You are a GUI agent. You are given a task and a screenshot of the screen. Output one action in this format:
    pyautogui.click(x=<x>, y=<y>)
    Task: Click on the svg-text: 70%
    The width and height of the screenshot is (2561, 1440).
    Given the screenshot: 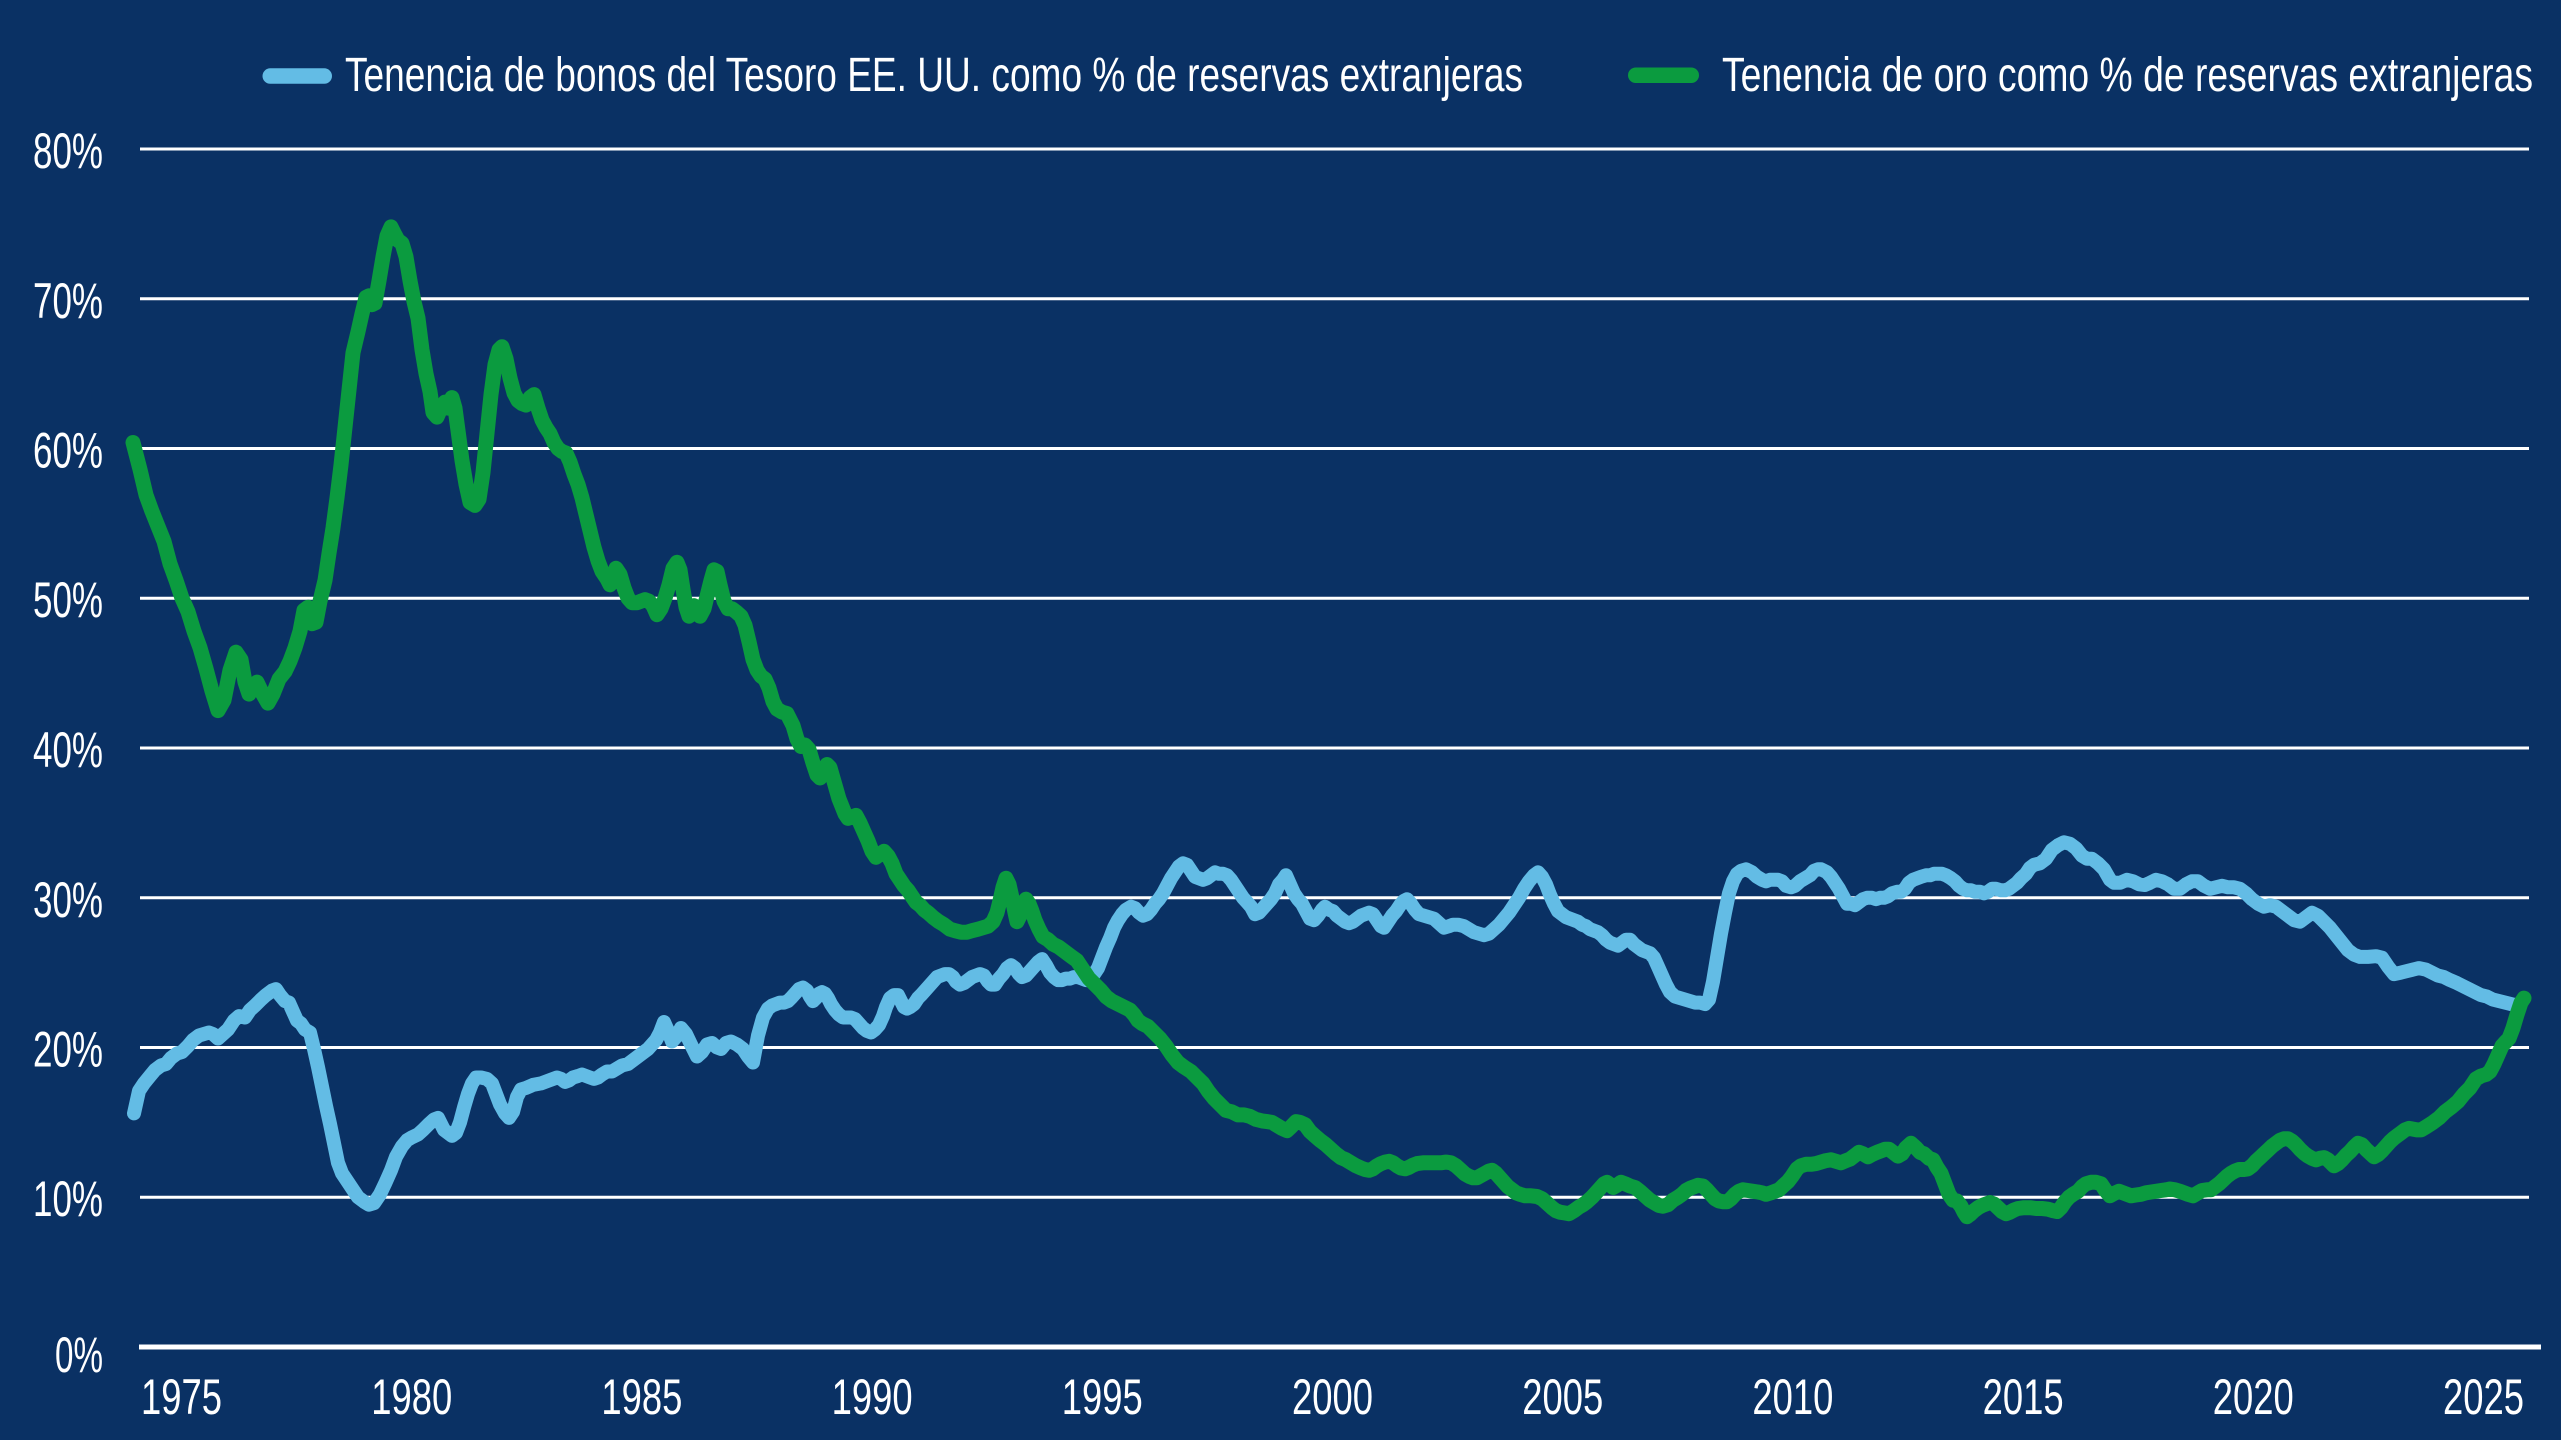 What is the action you would take?
    pyautogui.click(x=68, y=301)
    